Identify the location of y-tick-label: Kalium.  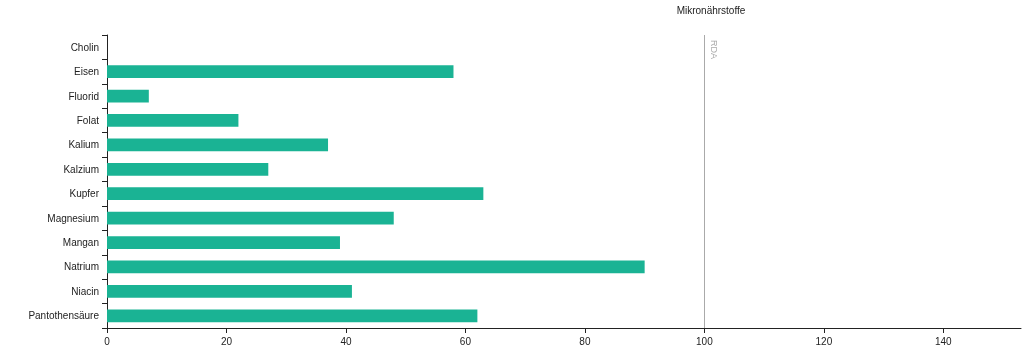
(83, 145).